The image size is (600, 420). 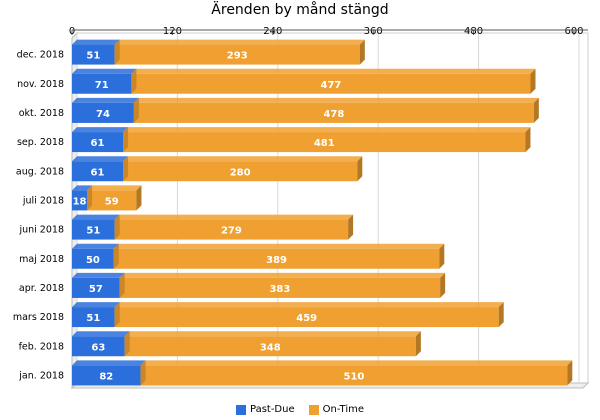 What do you see at coordinates (473, 31) in the screenshot?
I see `x-tick-label: 480` at bounding box center [473, 31].